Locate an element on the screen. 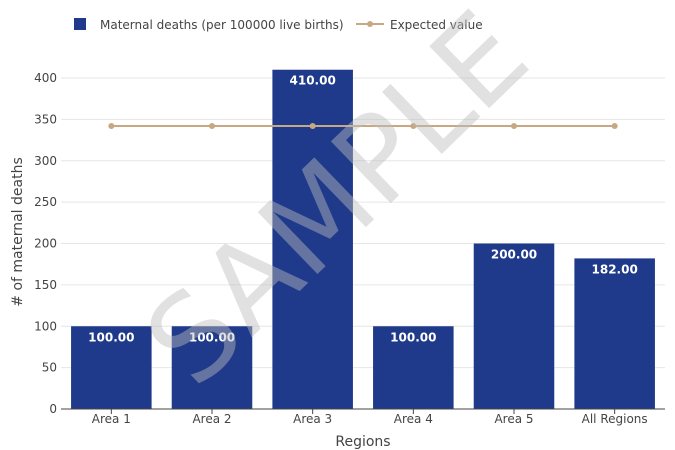  x-tick-label: Area 3 is located at coordinates (312, 419).